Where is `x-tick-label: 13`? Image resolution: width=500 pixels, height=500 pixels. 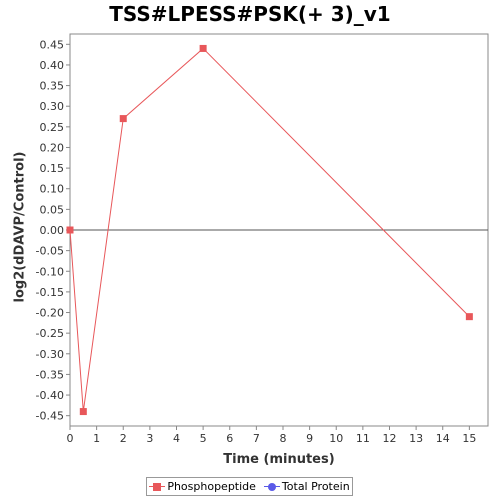
x-tick-label: 13 is located at coordinates (416, 438).